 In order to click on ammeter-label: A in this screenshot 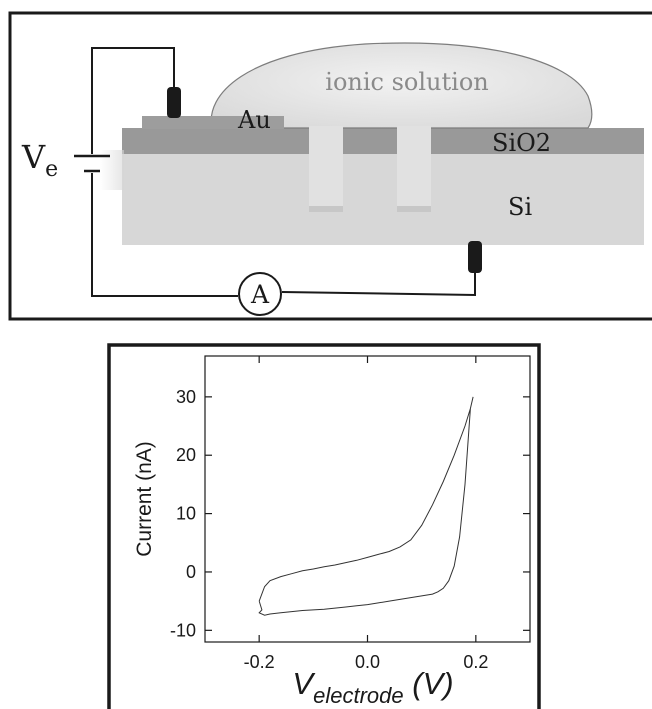, I will do `click(260, 294)`.